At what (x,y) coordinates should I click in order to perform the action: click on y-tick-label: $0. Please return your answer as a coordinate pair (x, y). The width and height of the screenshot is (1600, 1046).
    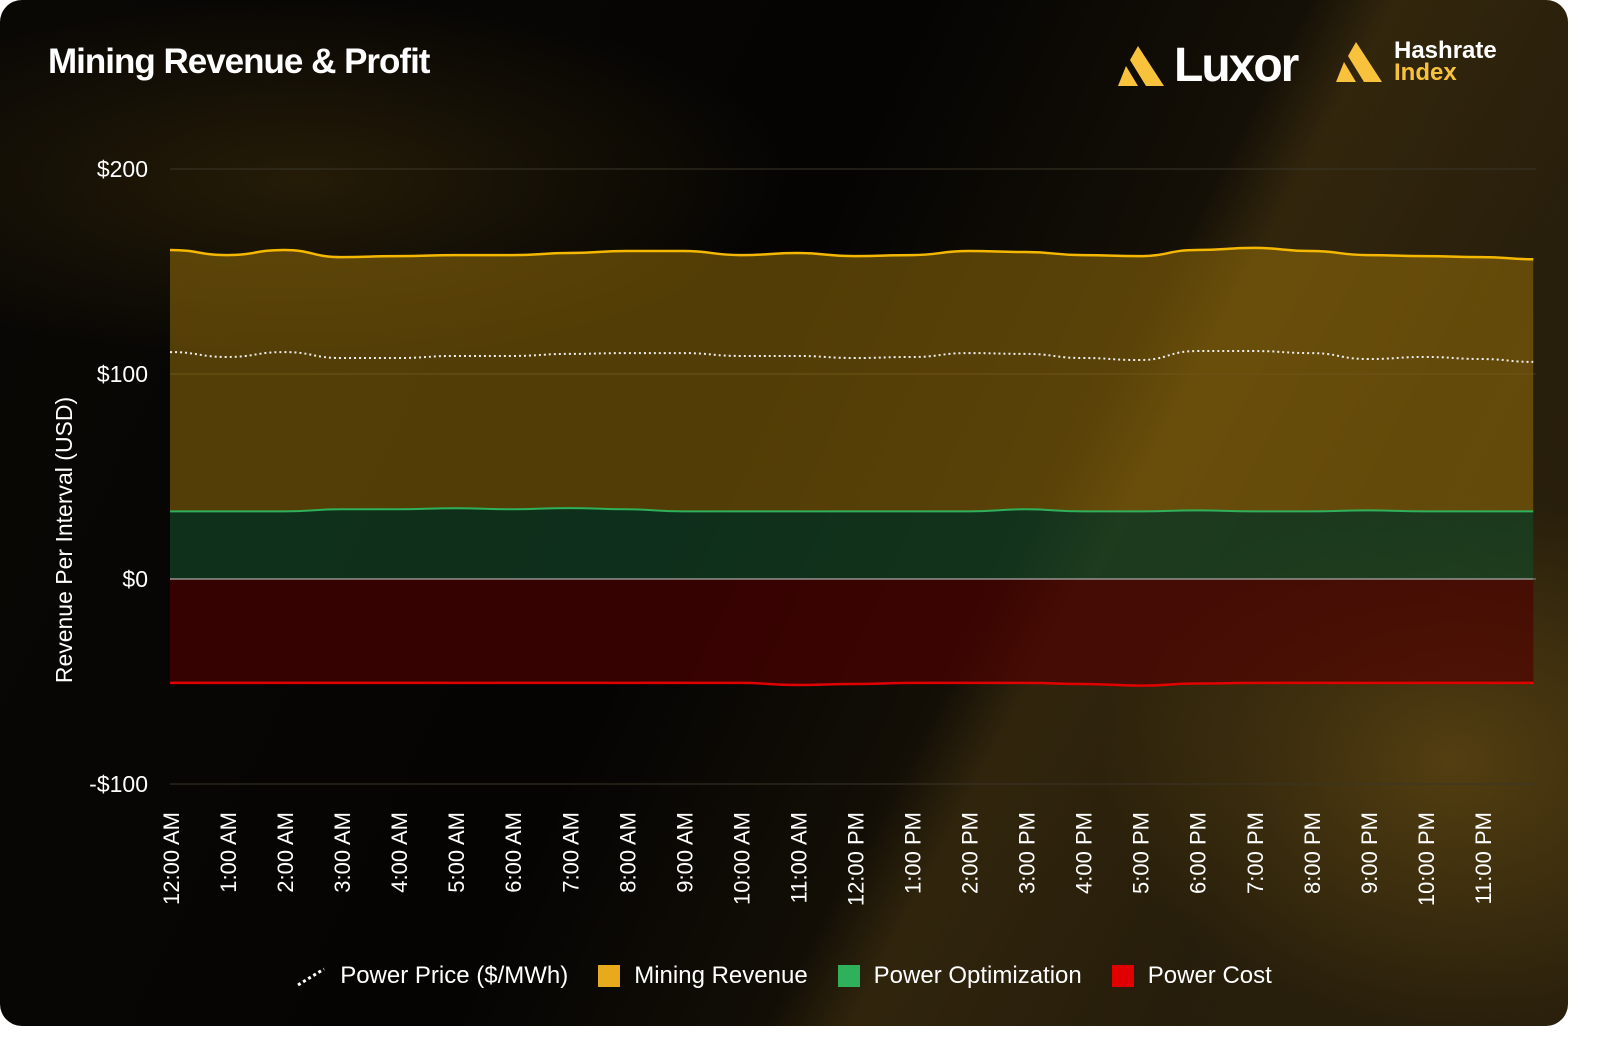
    Looking at the image, I should click on (135, 579).